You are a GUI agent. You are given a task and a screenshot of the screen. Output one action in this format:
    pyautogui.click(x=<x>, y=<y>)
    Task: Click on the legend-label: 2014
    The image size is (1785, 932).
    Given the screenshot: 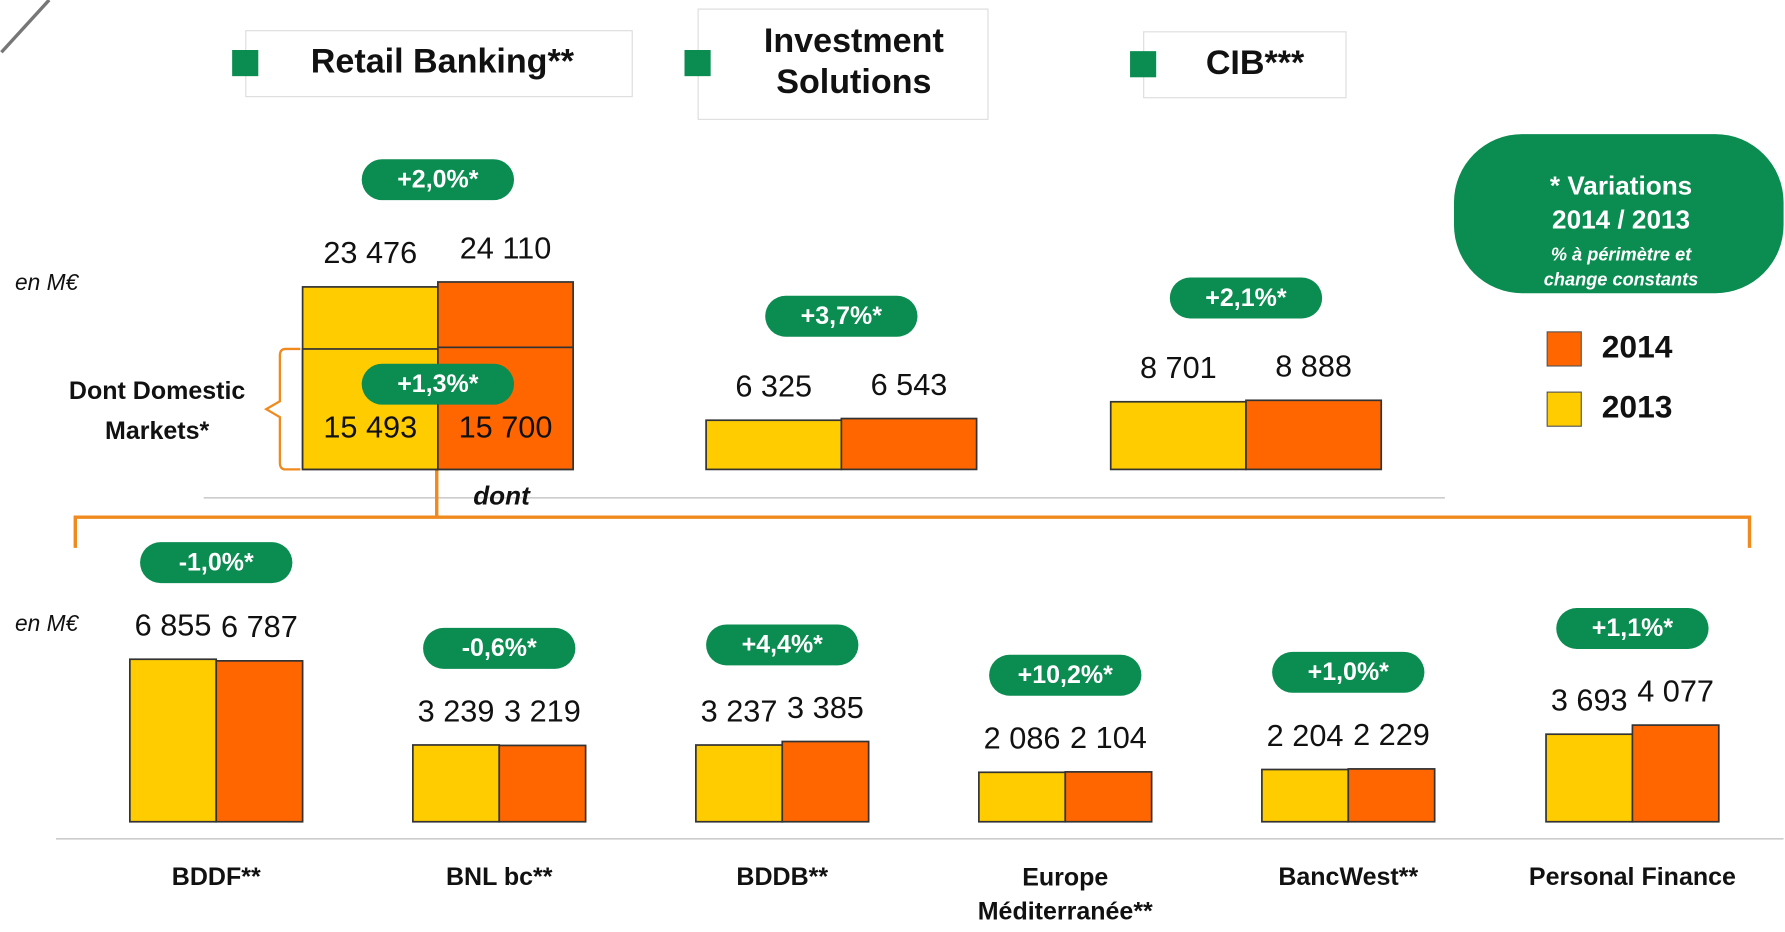 What is the action you would take?
    pyautogui.click(x=1637, y=346)
    